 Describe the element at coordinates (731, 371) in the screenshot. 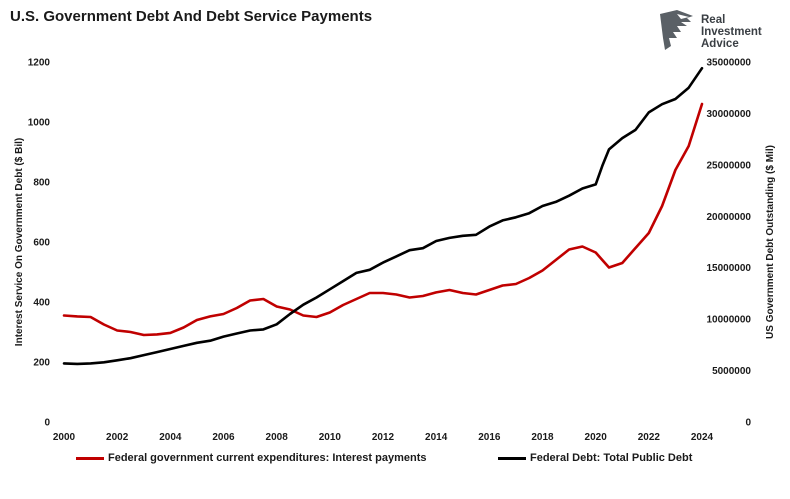

I see `right-tick-label: 5000000` at that location.